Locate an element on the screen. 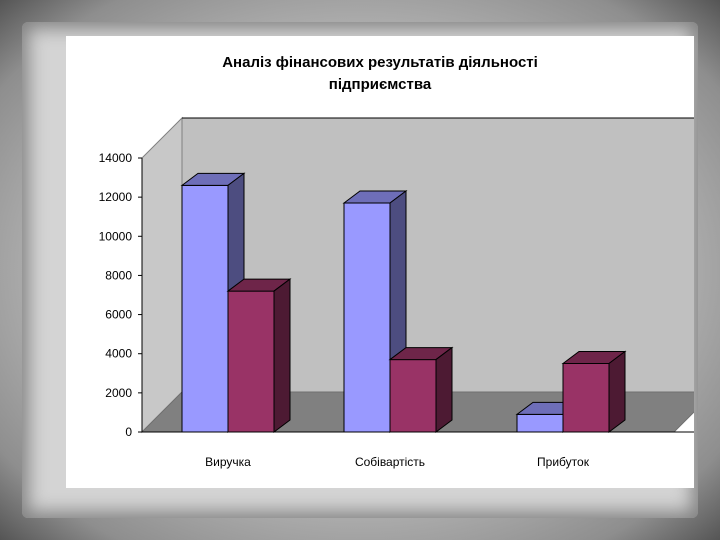  x-category-label: Собівартість is located at coordinates (390, 462).